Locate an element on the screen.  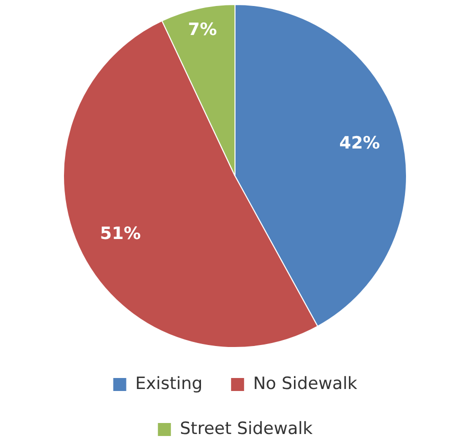
data-label: 51% is located at coordinates (120, 234).